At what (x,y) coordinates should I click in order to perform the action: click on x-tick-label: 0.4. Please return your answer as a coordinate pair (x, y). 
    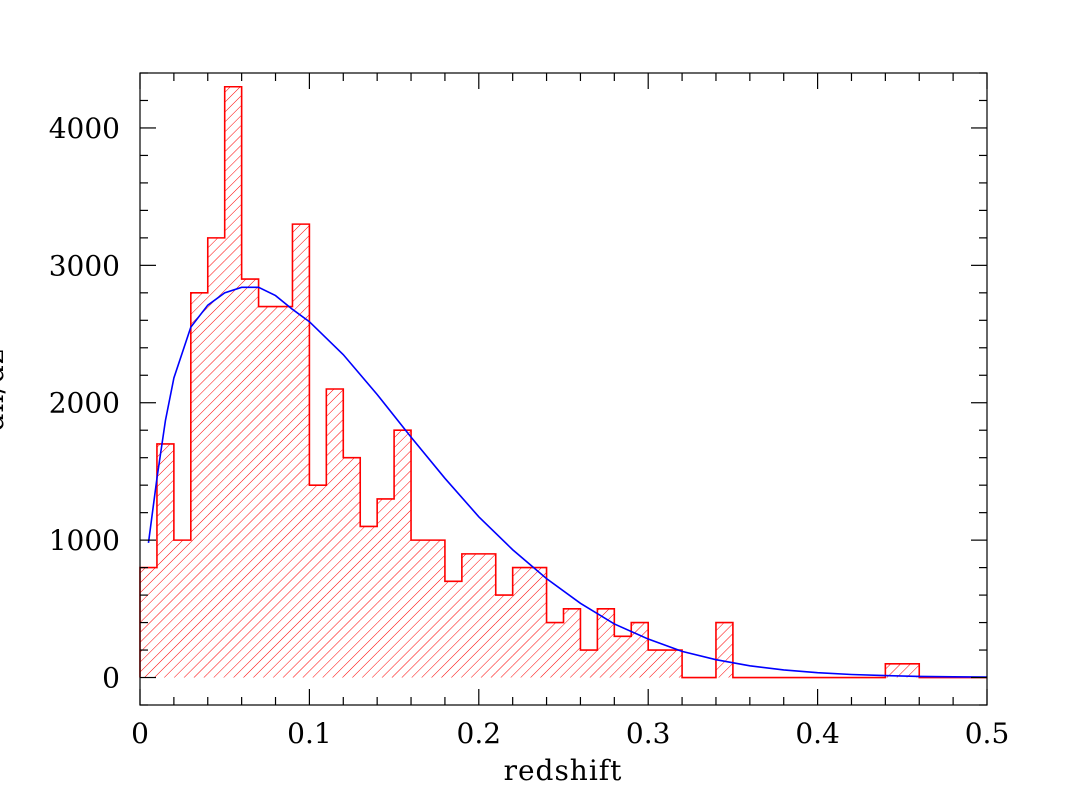
    Looking at the image, I should click on (817, 733).